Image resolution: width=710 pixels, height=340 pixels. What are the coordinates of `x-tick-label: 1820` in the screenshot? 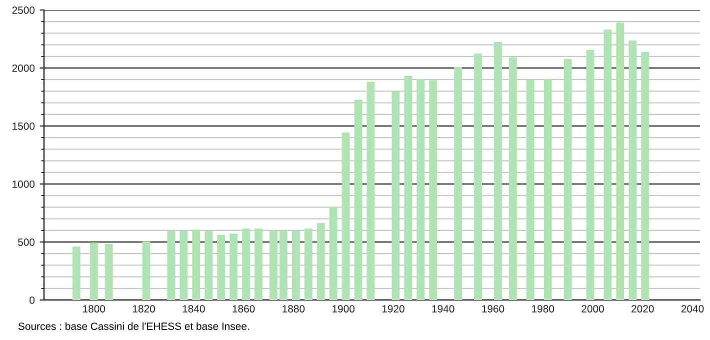 It's located at (143, 309).